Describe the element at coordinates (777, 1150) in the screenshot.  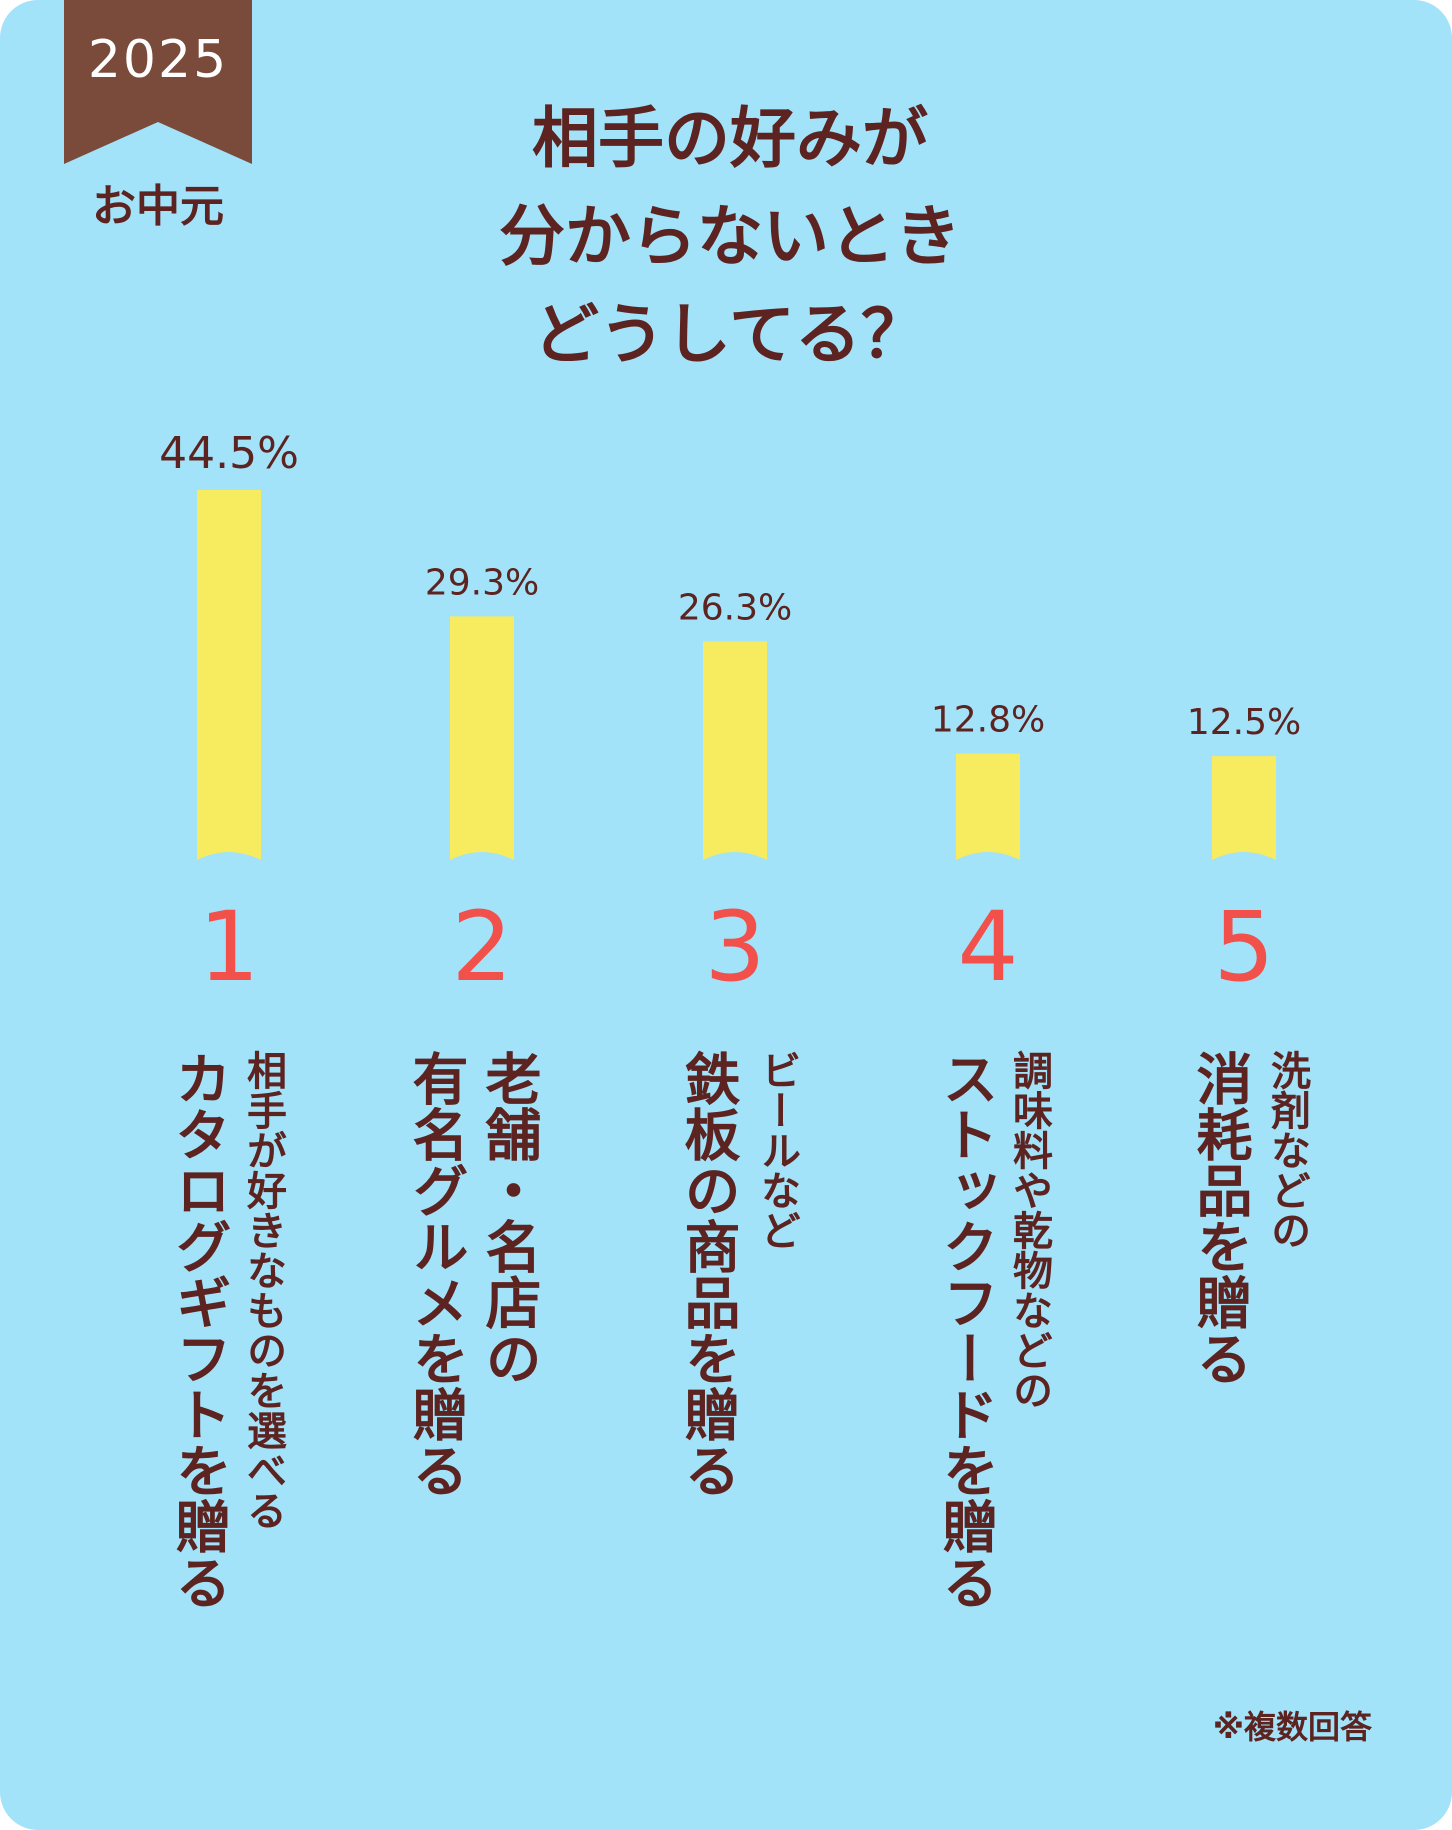
I see `answer-3-line1: ビールなど` at that location.